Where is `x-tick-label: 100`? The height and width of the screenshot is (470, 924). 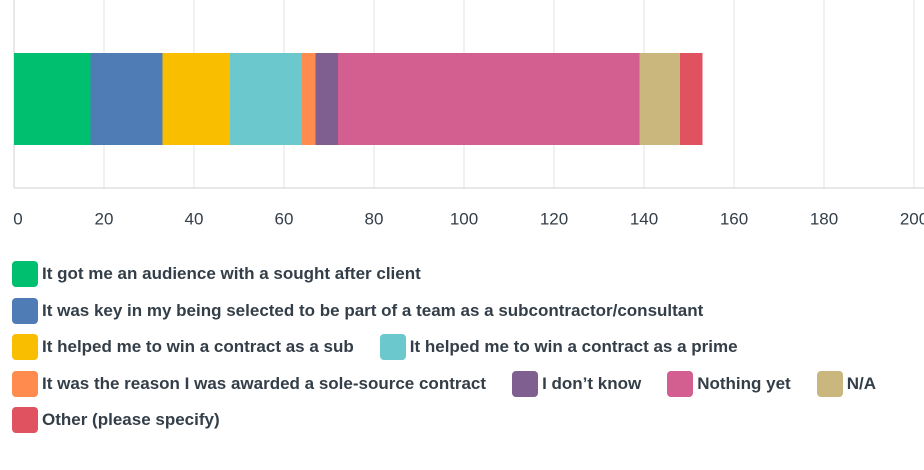 x-tick-label: 100 is located at coordinates (464, 218).